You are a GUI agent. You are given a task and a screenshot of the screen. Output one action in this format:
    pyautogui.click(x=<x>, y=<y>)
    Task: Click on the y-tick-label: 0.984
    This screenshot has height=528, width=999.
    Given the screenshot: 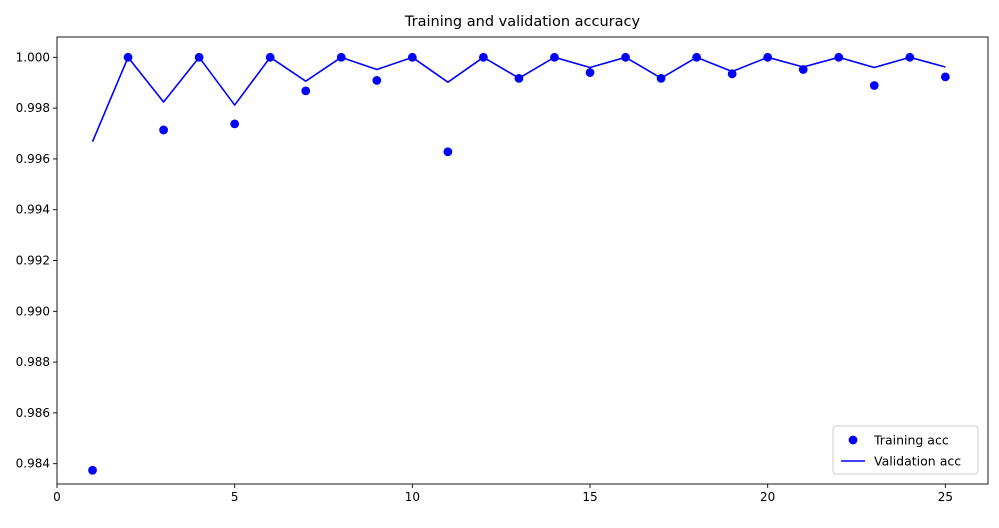 What is the action you would take?
    pyautogui.click(x=33, y=464)
    